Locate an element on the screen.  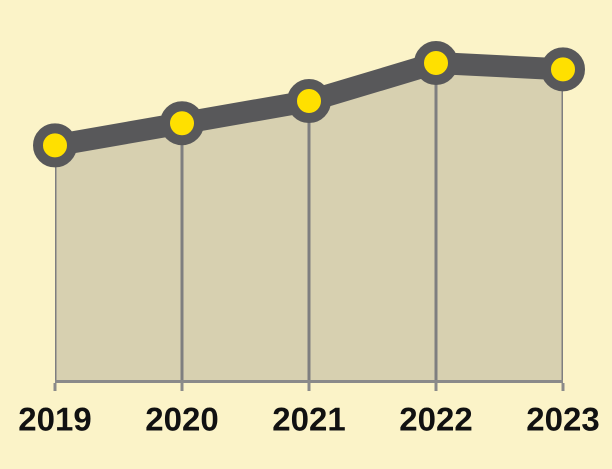
x-tick-label: 2020 is located at coordinates (182, 419).